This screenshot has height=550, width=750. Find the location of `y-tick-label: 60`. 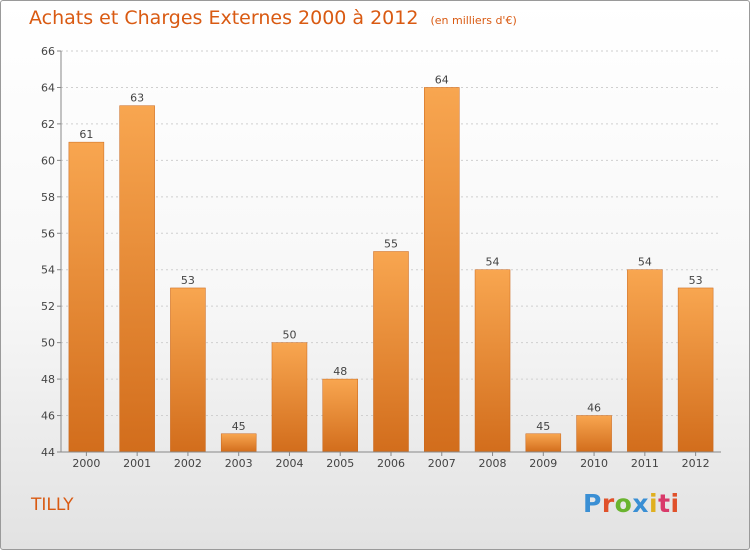

y-tick-label: 60 is located at coordinates (48, 160).